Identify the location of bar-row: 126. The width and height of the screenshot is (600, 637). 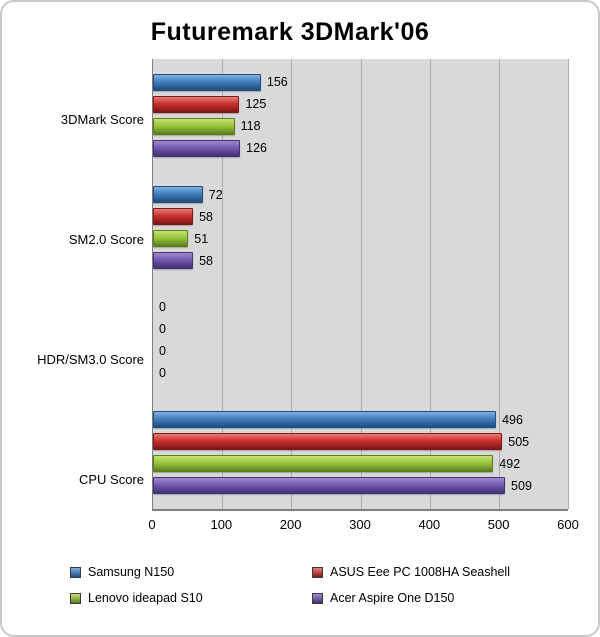
(360, 148).